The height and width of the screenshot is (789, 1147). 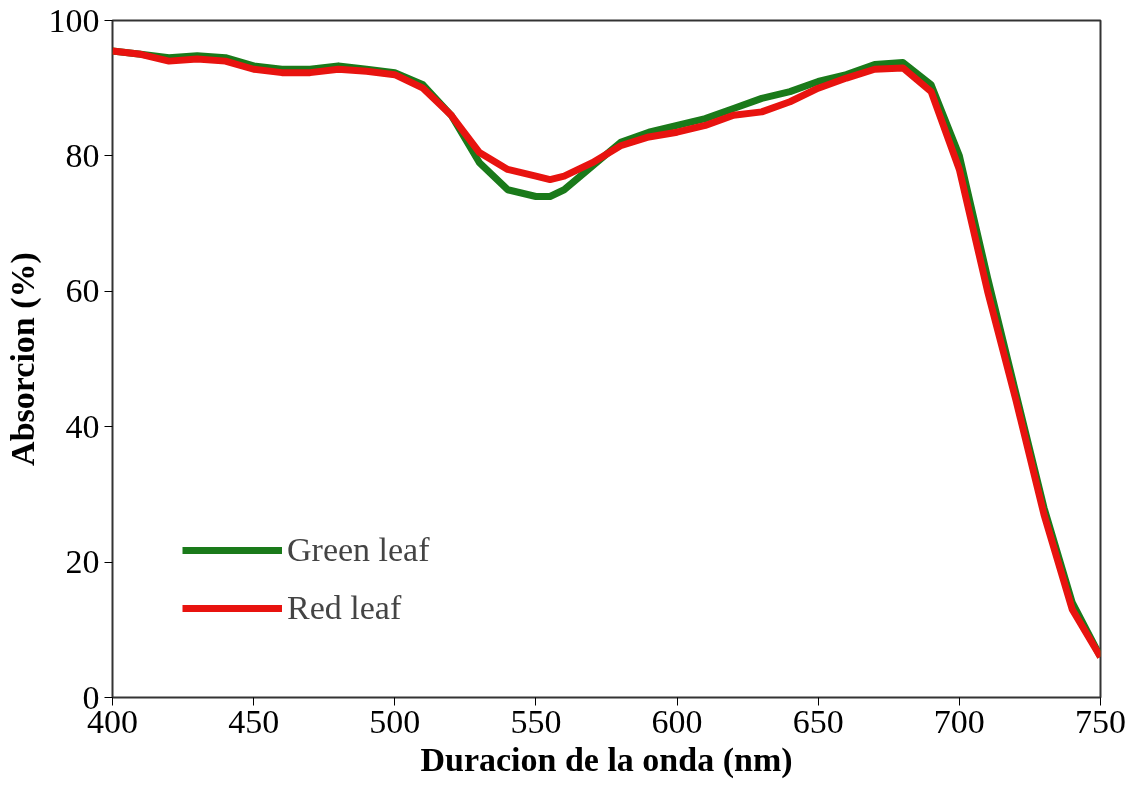 I want to click on x-tick-label: 550, so click(x=536, y=721).